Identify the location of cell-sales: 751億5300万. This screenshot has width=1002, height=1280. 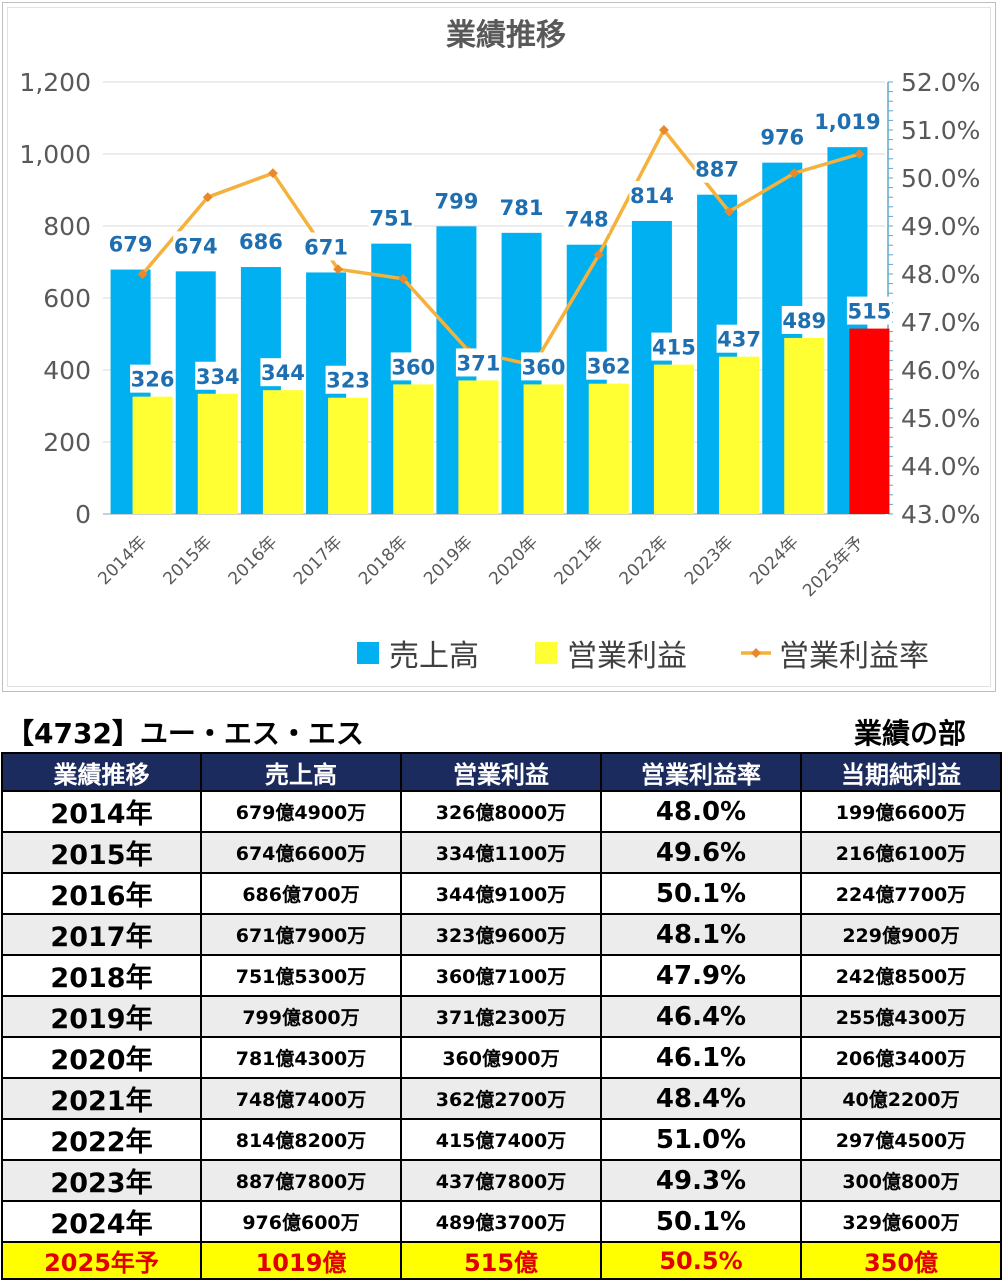
(301, 975).